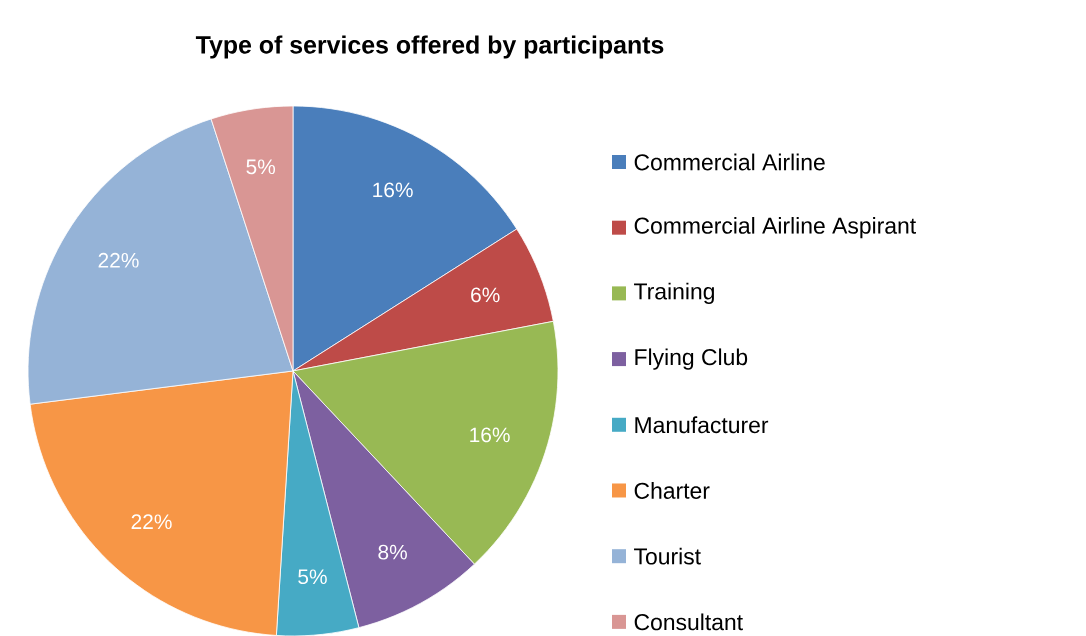 The image size is (1086, 636). What do you see at coordinates (485, 295) in the screenshot?
I see `data-label: 6%` at bounding box center [485, 295].